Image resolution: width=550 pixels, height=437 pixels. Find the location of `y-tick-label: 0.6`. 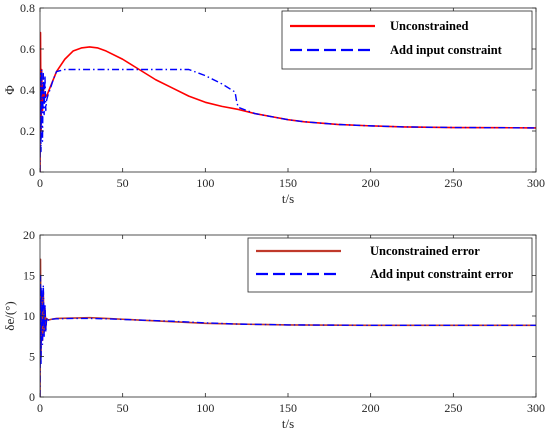

y-tick-label: 0.6 is located at coordinates (27, 49).